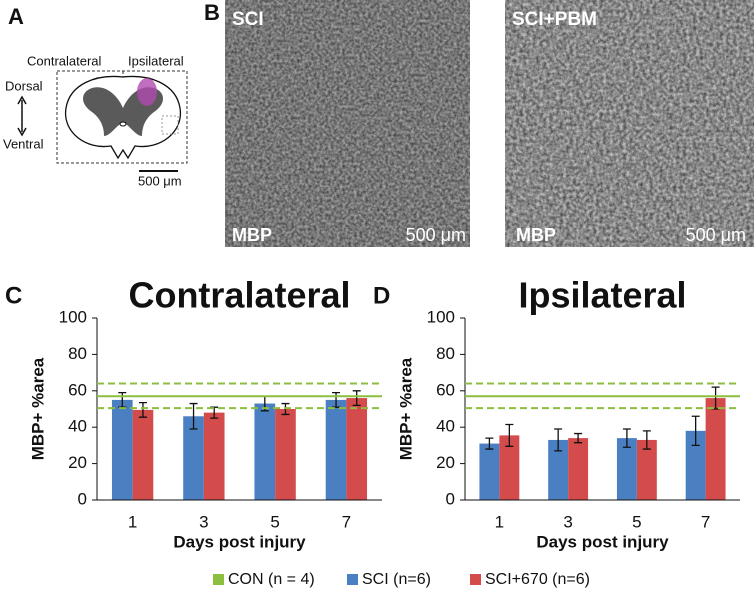  What do you see at coordinates (13, 295) in the screenshot?
I see `panel-label: C` at bounding box center [13, 295].